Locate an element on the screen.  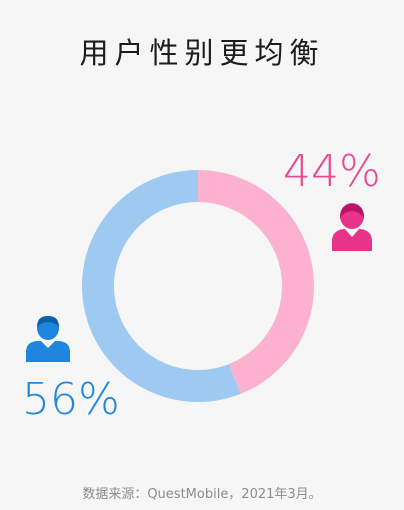
female-slice is located at coordinates (256, 282).